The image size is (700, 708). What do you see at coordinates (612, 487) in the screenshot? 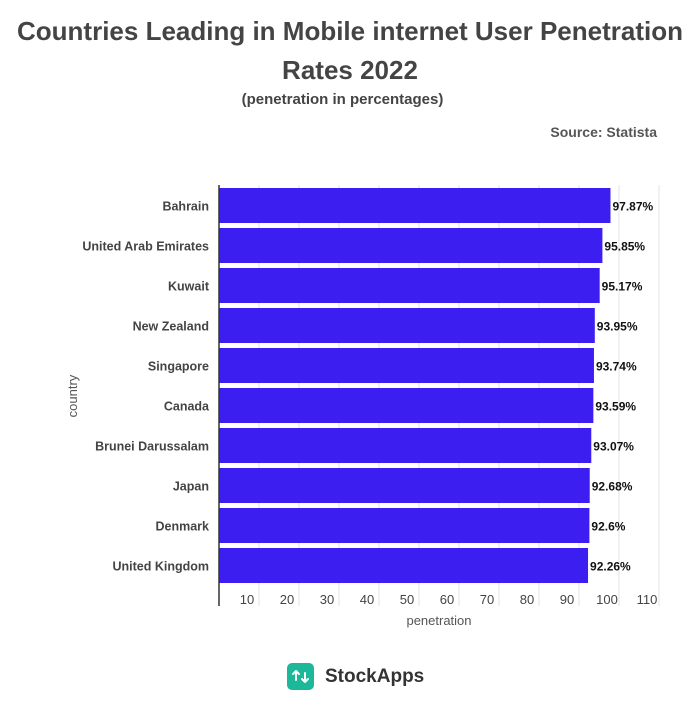
I see `data-label: 92.68%` at bounding box center [612, 487].